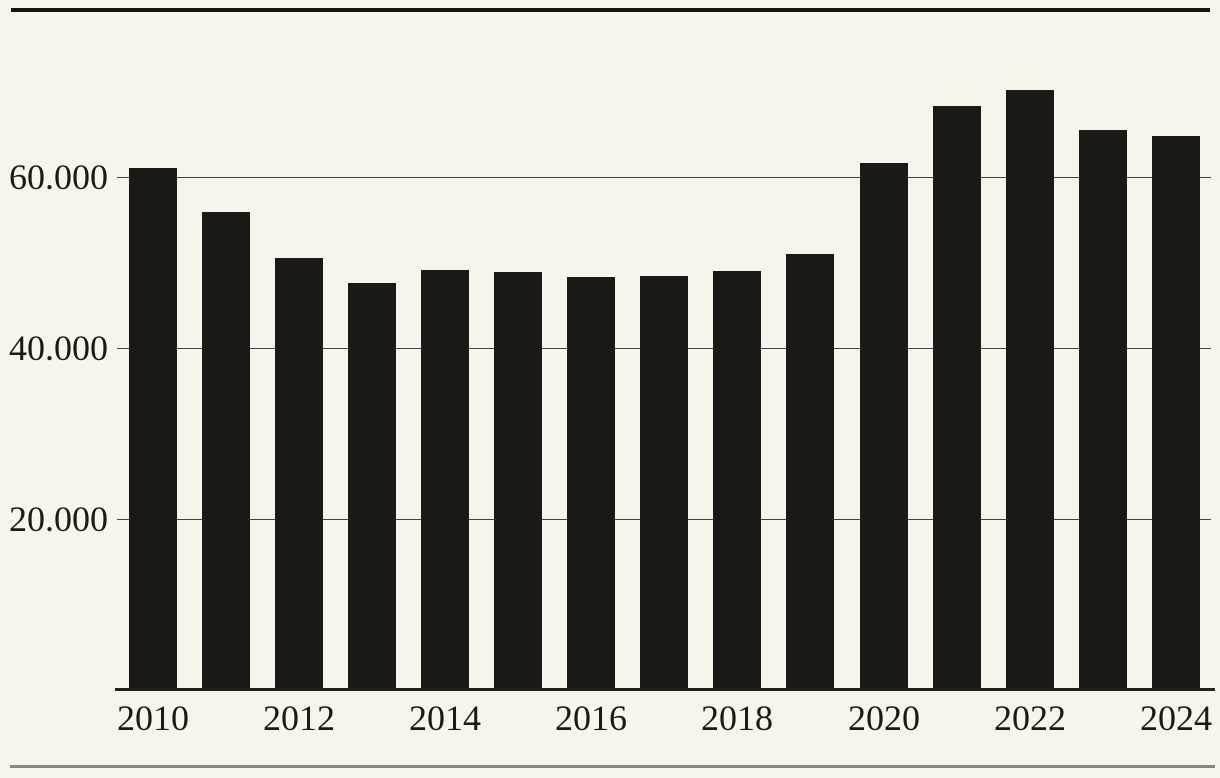  Describe the element at coordinates (226, 451) in the screenshot. I see `bar-2011` at that location.